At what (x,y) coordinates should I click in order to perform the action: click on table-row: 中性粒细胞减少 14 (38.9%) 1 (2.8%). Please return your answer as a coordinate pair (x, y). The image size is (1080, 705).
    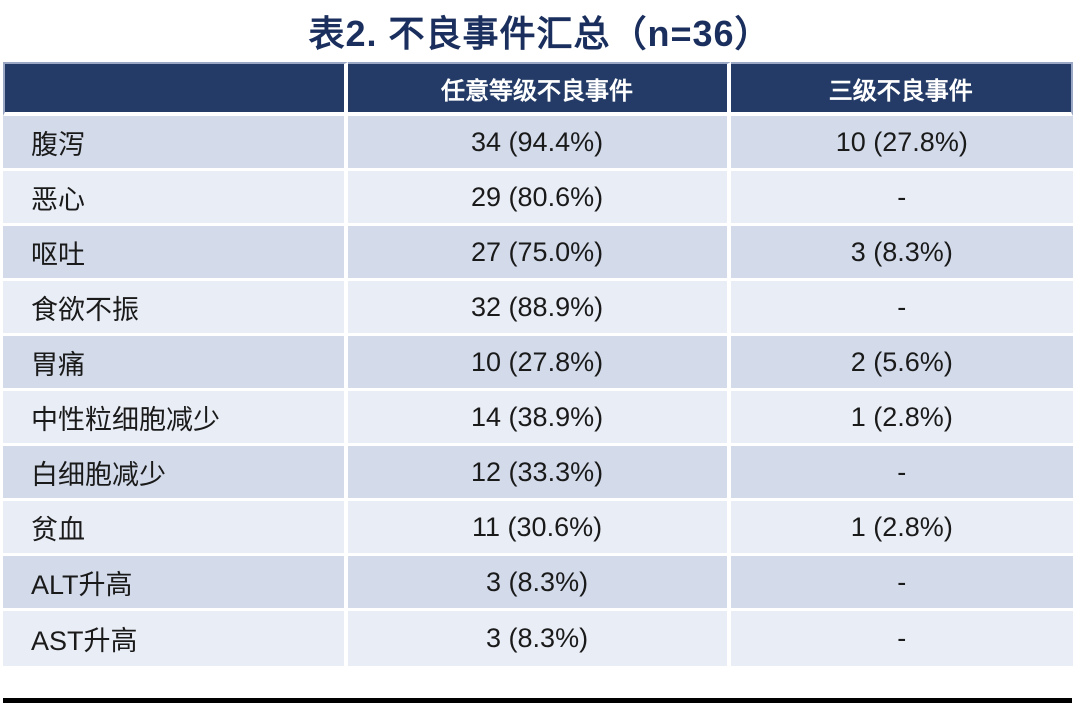
    Looking at the image, I should click on (538, 418).